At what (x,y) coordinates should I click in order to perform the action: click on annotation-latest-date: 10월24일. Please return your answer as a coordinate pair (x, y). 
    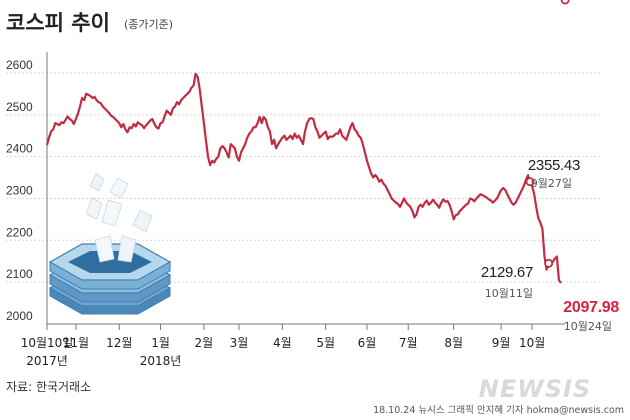
    Looking at the image, I should click on (588, 326).